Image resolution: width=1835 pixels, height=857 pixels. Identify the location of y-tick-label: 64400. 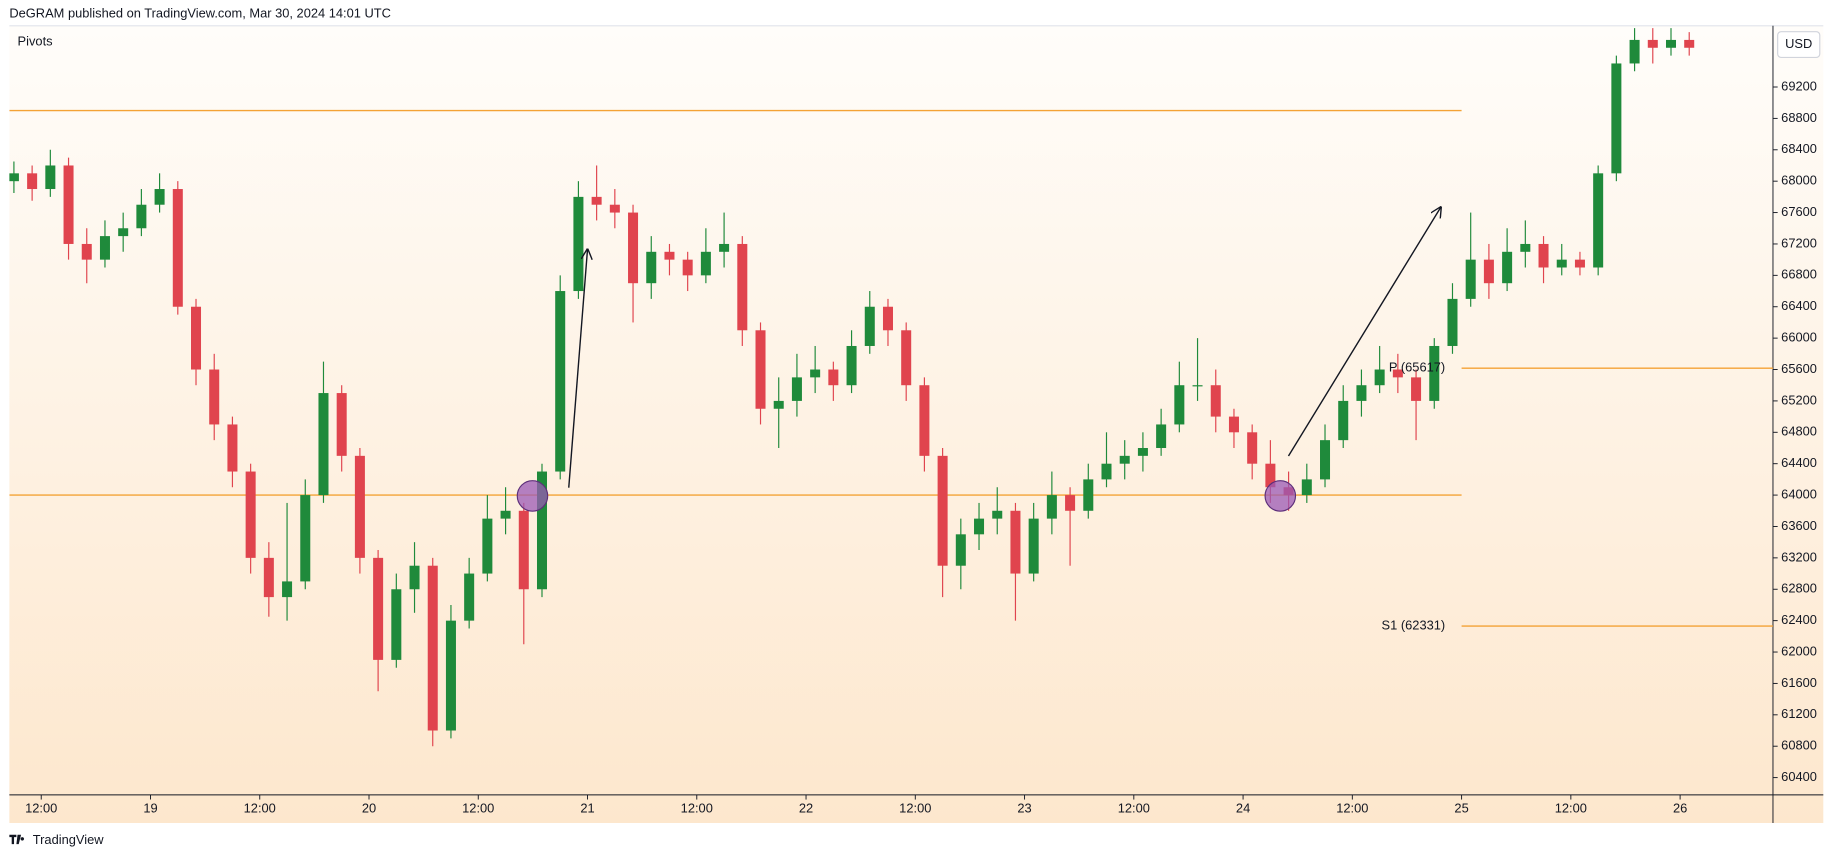
(1799, 462).